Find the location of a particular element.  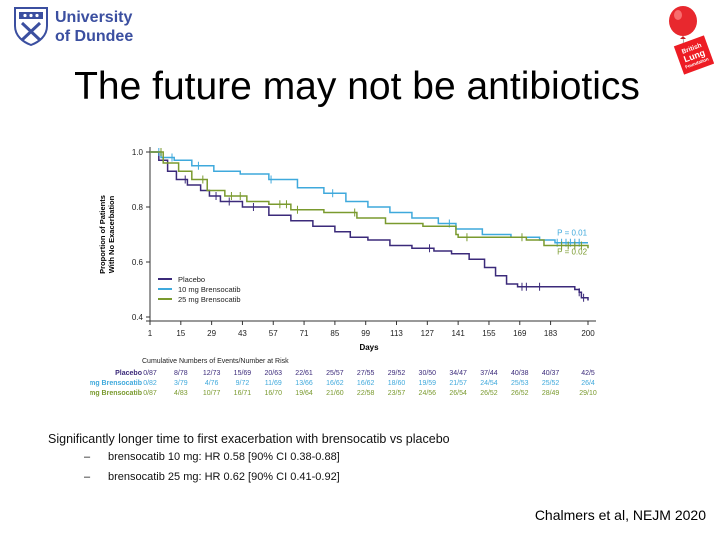

x-tick-label: 15 is located at coordinates (180, 333).